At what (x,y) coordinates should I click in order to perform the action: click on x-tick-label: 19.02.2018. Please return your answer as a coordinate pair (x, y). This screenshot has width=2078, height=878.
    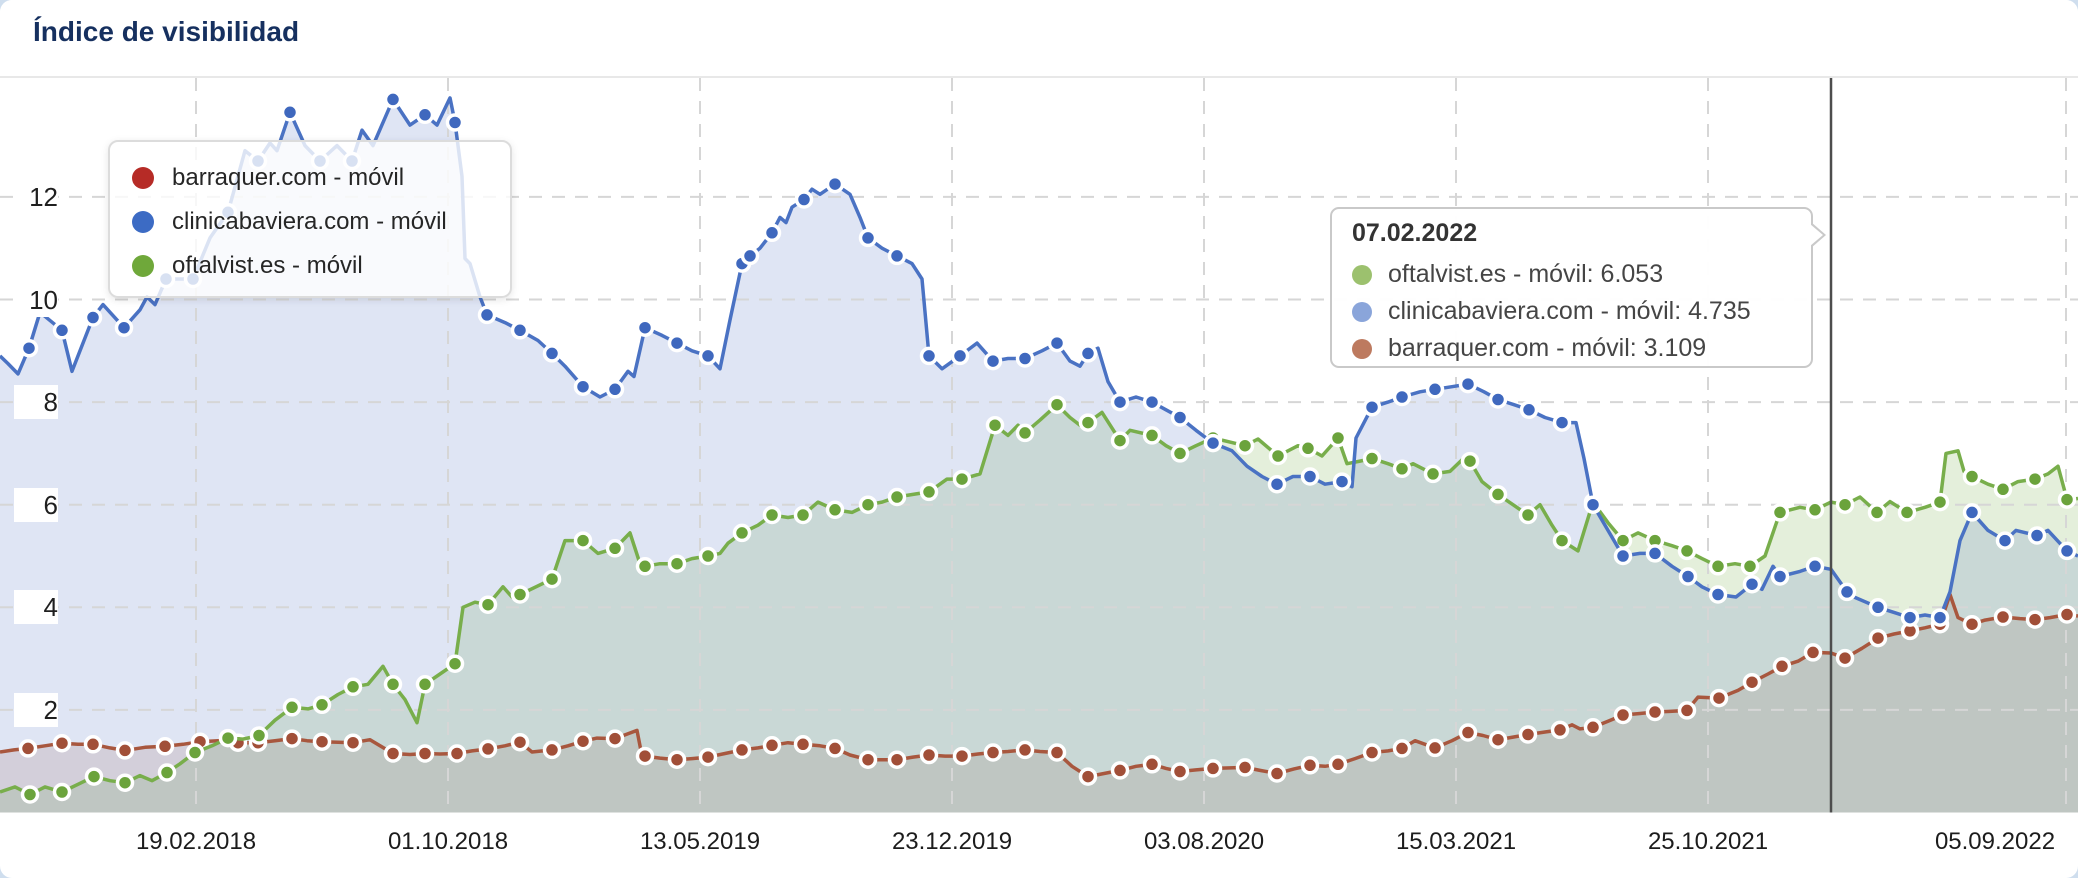
    Looking at the image, I should click on (196, 841).